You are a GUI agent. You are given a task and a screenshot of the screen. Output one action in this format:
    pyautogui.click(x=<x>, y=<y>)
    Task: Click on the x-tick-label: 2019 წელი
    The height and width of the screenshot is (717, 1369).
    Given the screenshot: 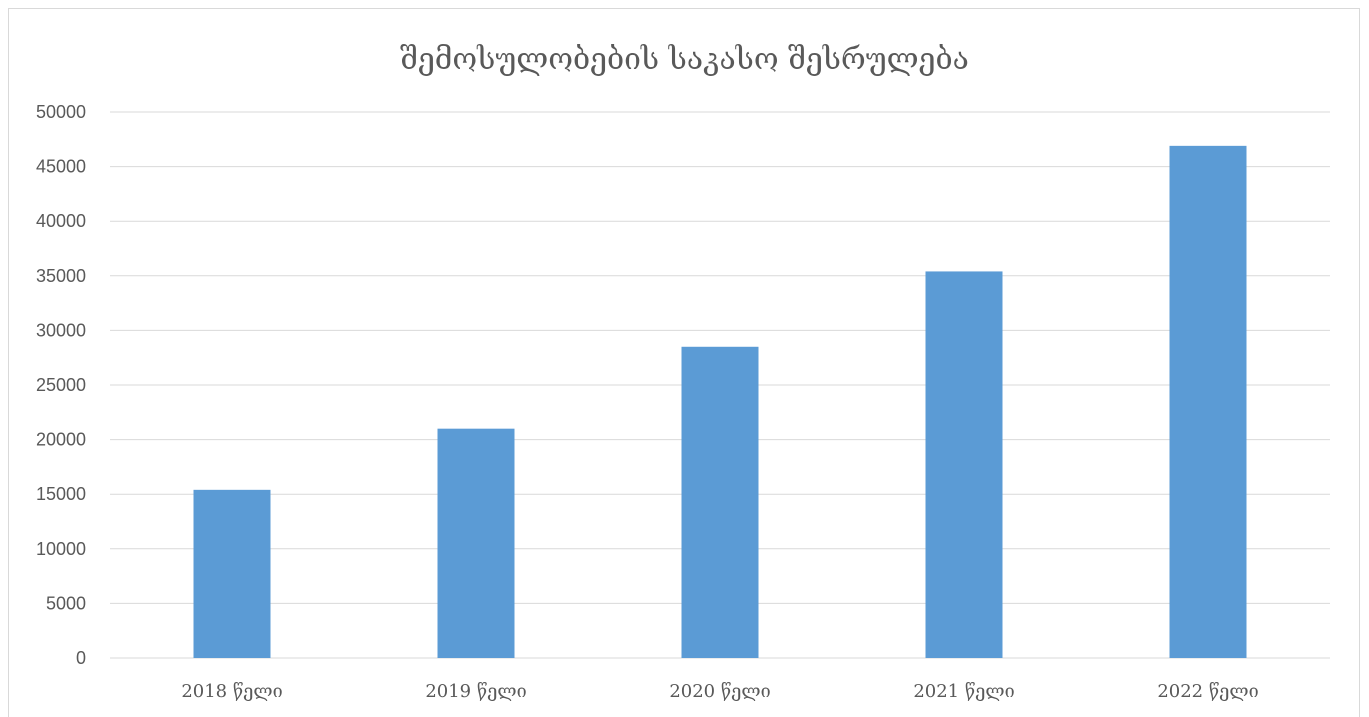 What is the action you would take?
    pyautogui.click(x=475, y=691)
    